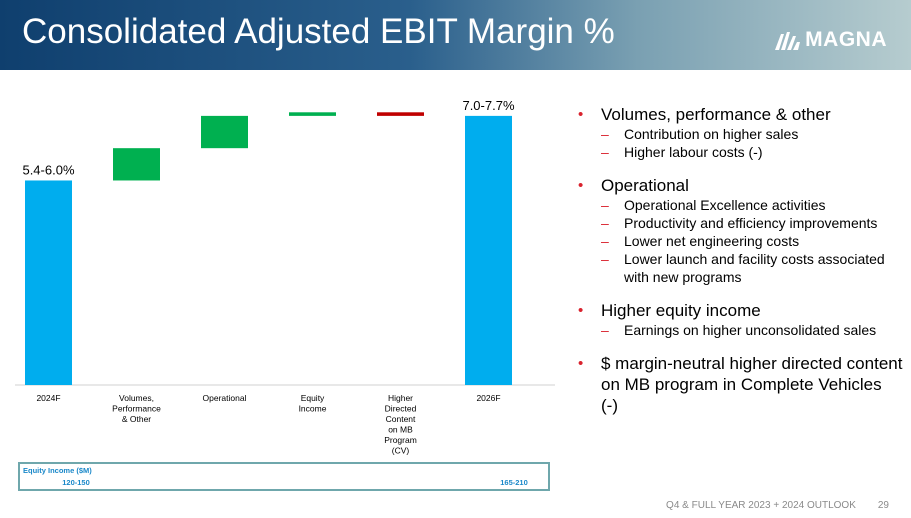 This screenshot has width=911, height=518. What do you see at coordinates (514, 482) in the screenshot?
I see `equity-income-2026f: 165-210` at bounding box center [514, 482].